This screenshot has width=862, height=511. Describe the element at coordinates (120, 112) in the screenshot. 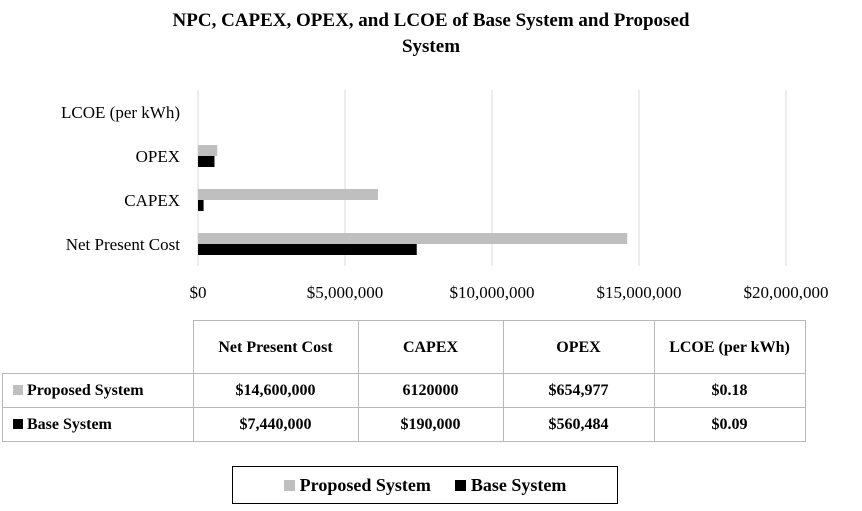

I see `y-category-label: LCOE (per kWh)` at that location.